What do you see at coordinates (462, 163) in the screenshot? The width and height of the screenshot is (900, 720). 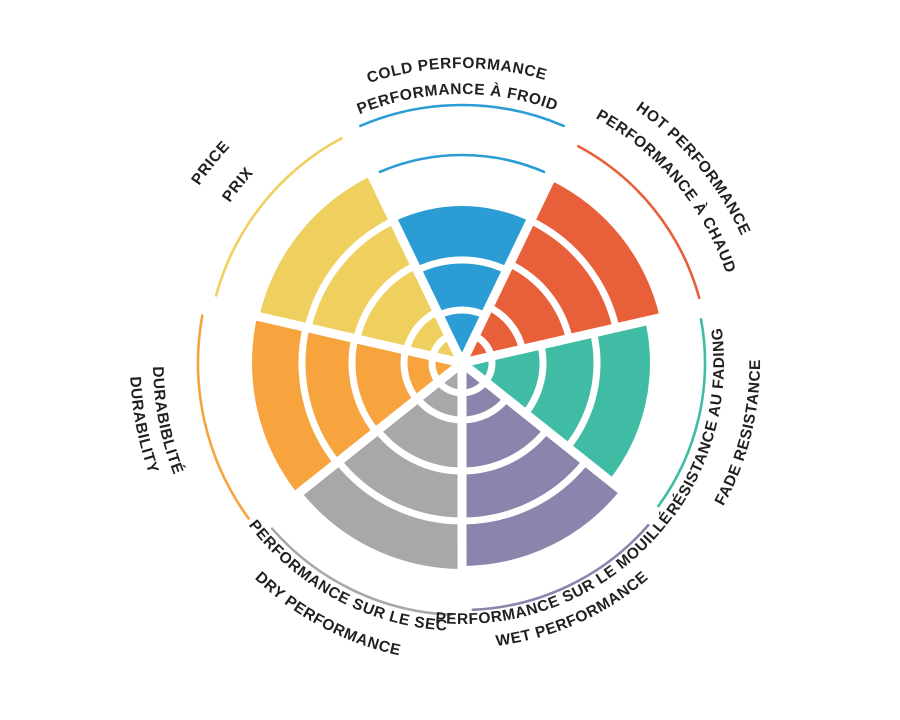 I see `decor-arc-cold-inner` at bounding box center [462, 163].